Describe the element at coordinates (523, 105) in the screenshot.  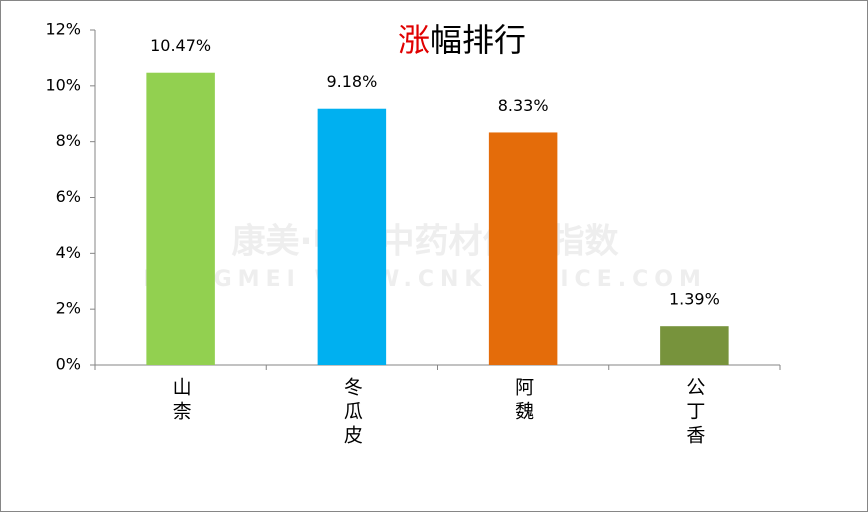
I see `value-label: 8.33%` at that location.